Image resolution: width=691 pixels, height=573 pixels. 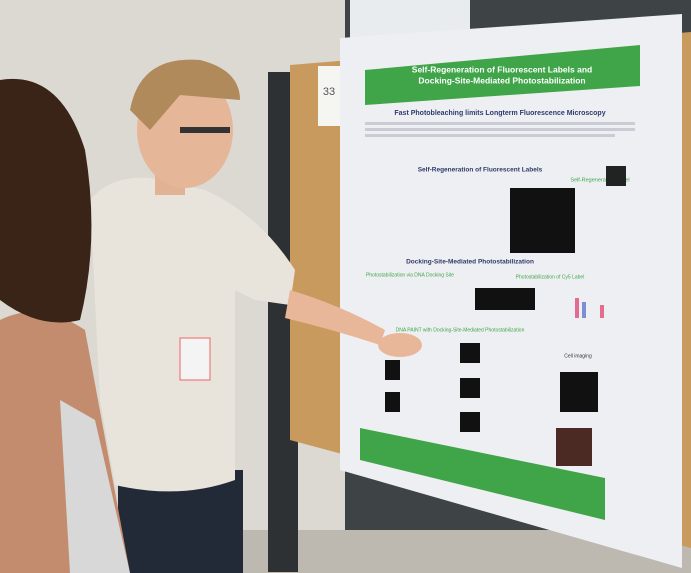 What do you see at coordinates (205, 130) in the screenshot?
I see `glasses` at bounding box center [205, 130].